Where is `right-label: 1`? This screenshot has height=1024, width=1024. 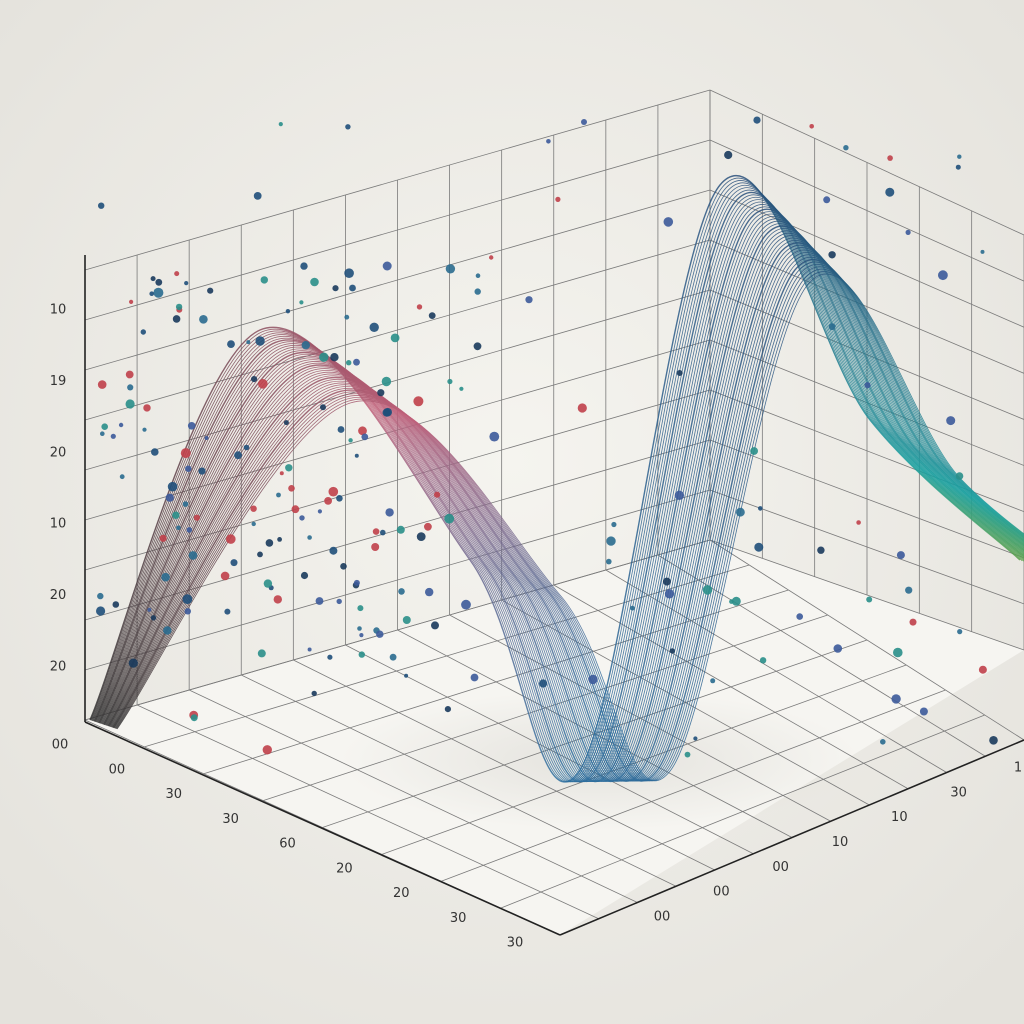 right-label: 1 is located at coordinates (1018, 768).